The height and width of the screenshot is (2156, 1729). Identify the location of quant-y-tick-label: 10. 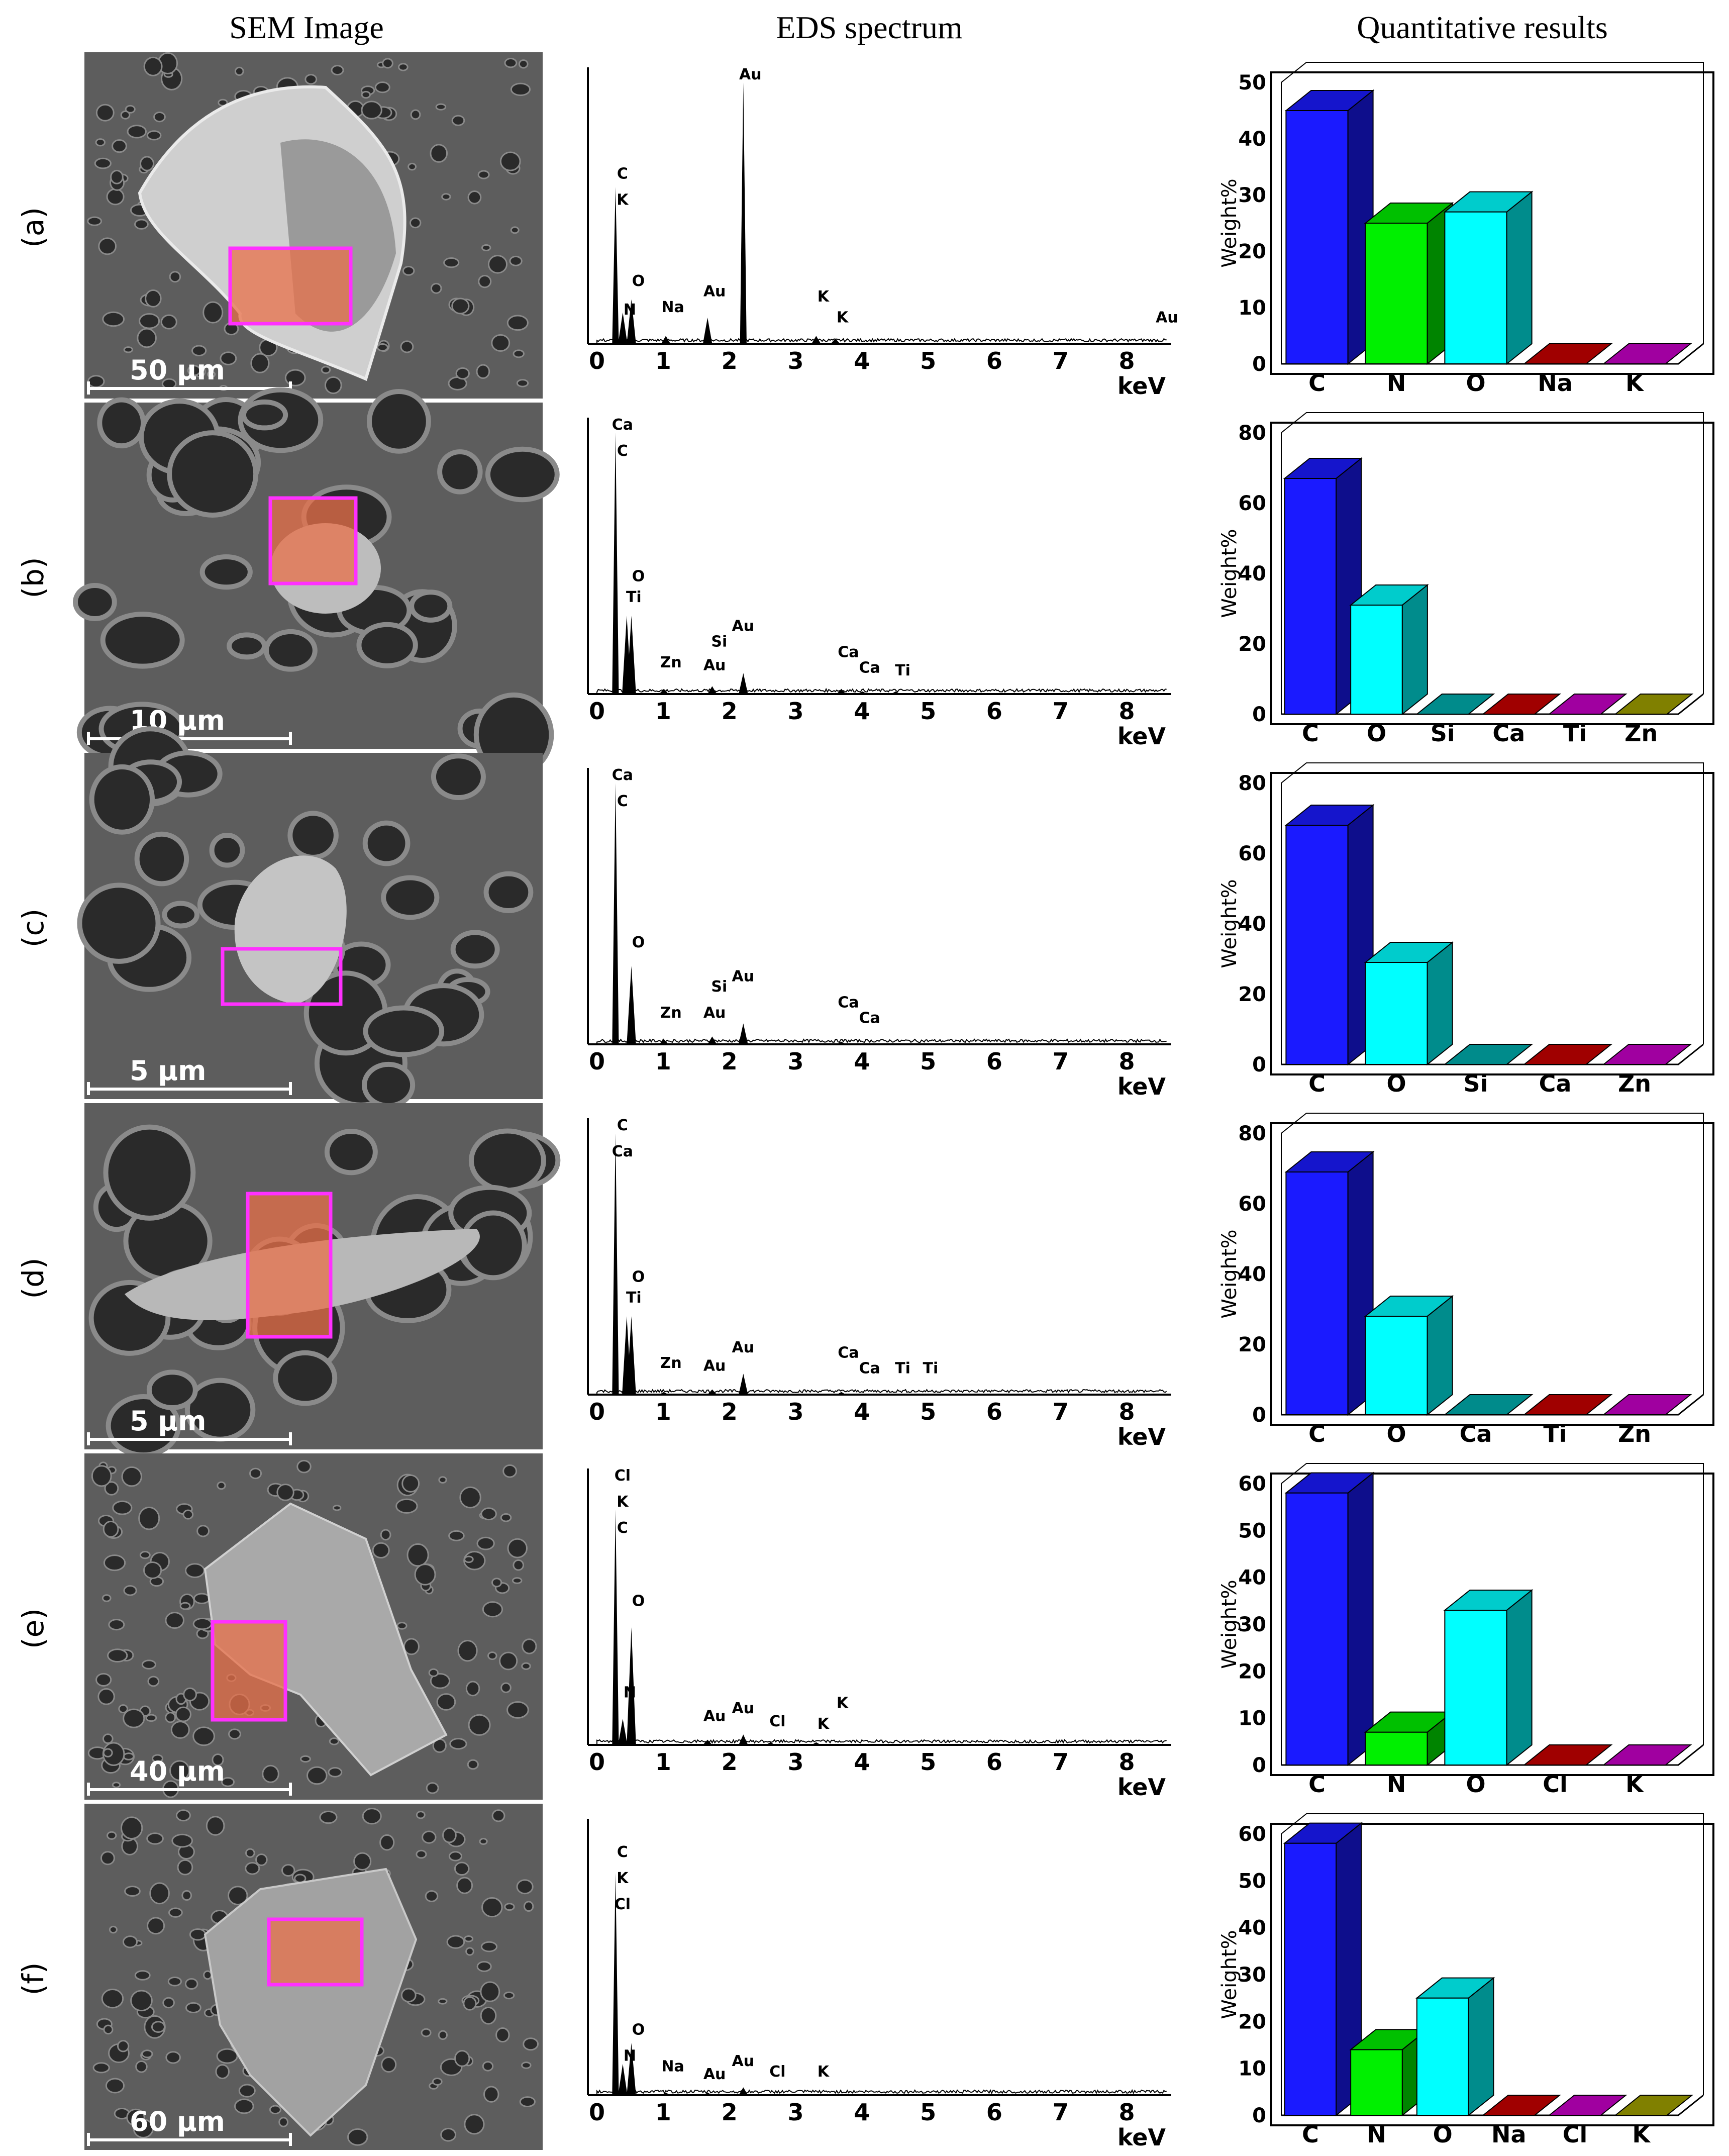
(1252, 308).